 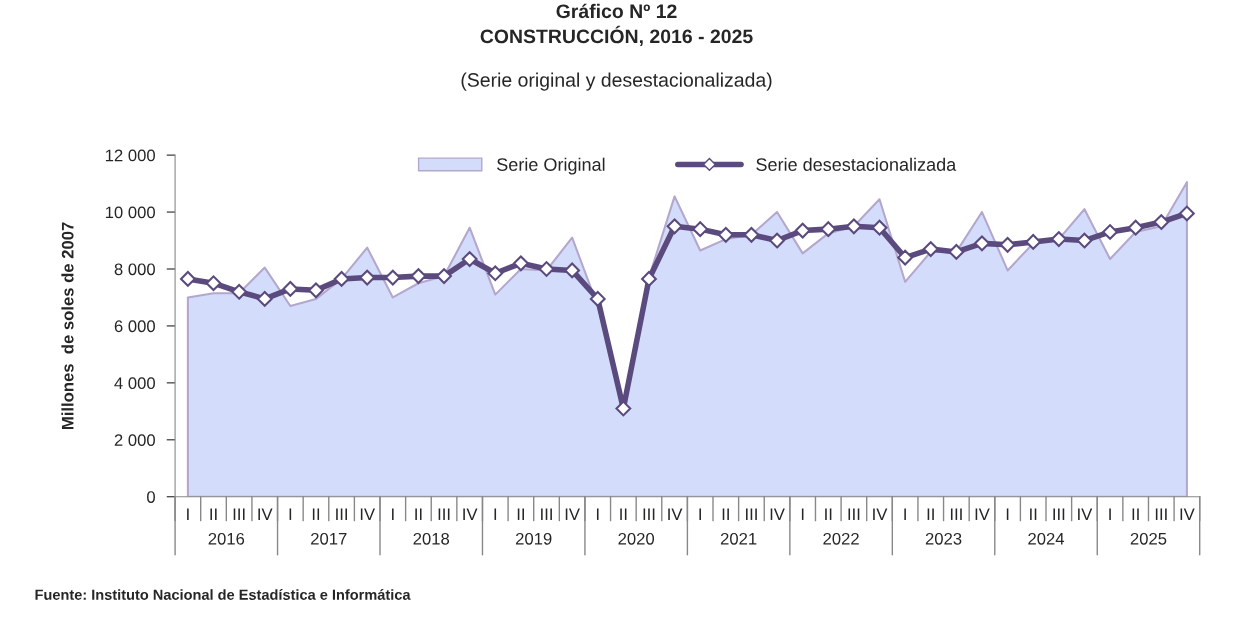 What do you see at coordinates (616, 25) in the screenshot?
I see `chart-title: Gráfico Nº 12 CONSTRUCCIÓN, 2016 - 2025` at bounding box center [616, 25].